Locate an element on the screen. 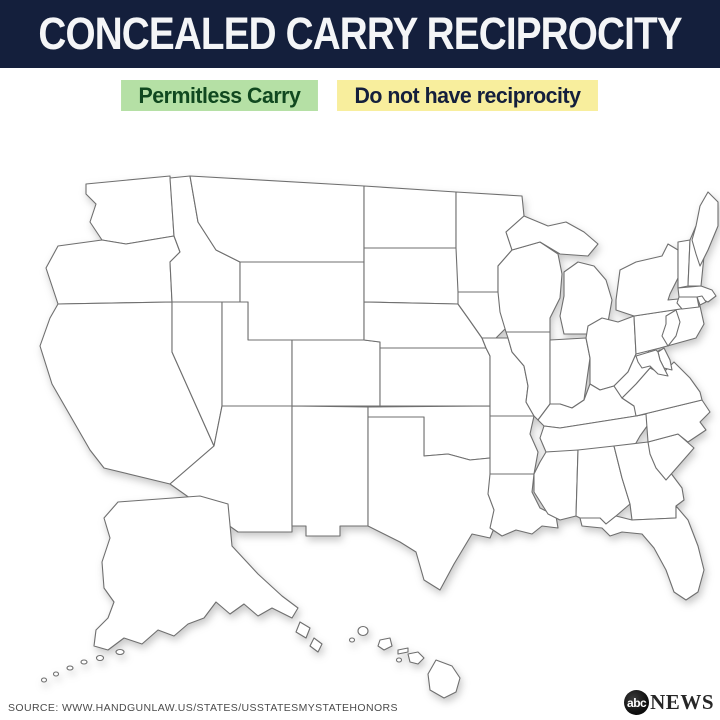 The height and width of the screenshot is (720, 720). legend: Permitless Carry Do not have reciprocity is located at coordinates (360, 97).